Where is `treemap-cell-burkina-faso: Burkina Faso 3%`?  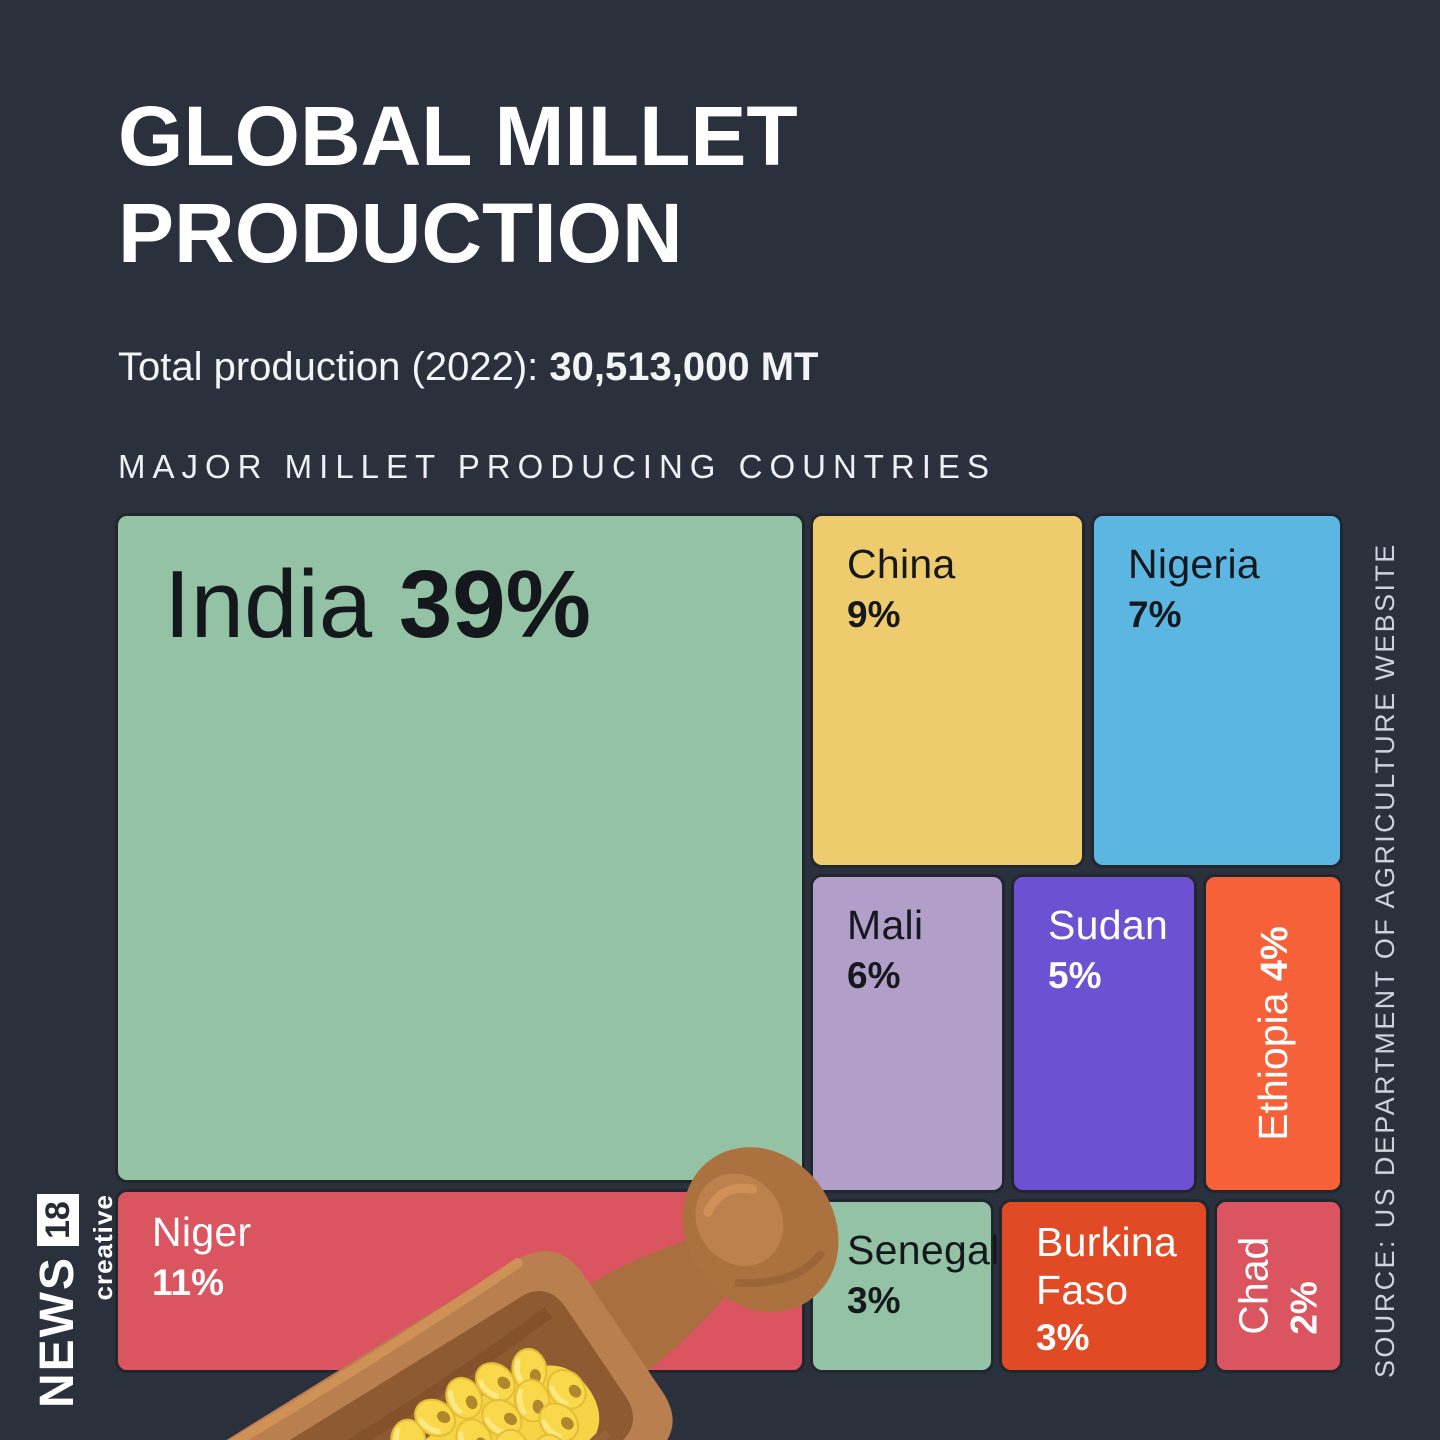 treemap-cell-burkina-faso: Burkina Faso 3% is located at coordinates (1104, 1286).